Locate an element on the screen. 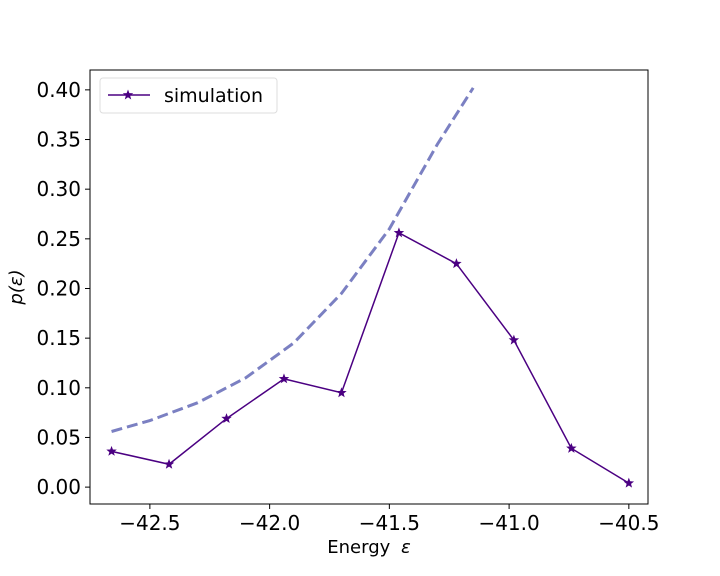 The image size is (720, 576). y-axis-label: p(ε) is located at coordinates (16, 287).